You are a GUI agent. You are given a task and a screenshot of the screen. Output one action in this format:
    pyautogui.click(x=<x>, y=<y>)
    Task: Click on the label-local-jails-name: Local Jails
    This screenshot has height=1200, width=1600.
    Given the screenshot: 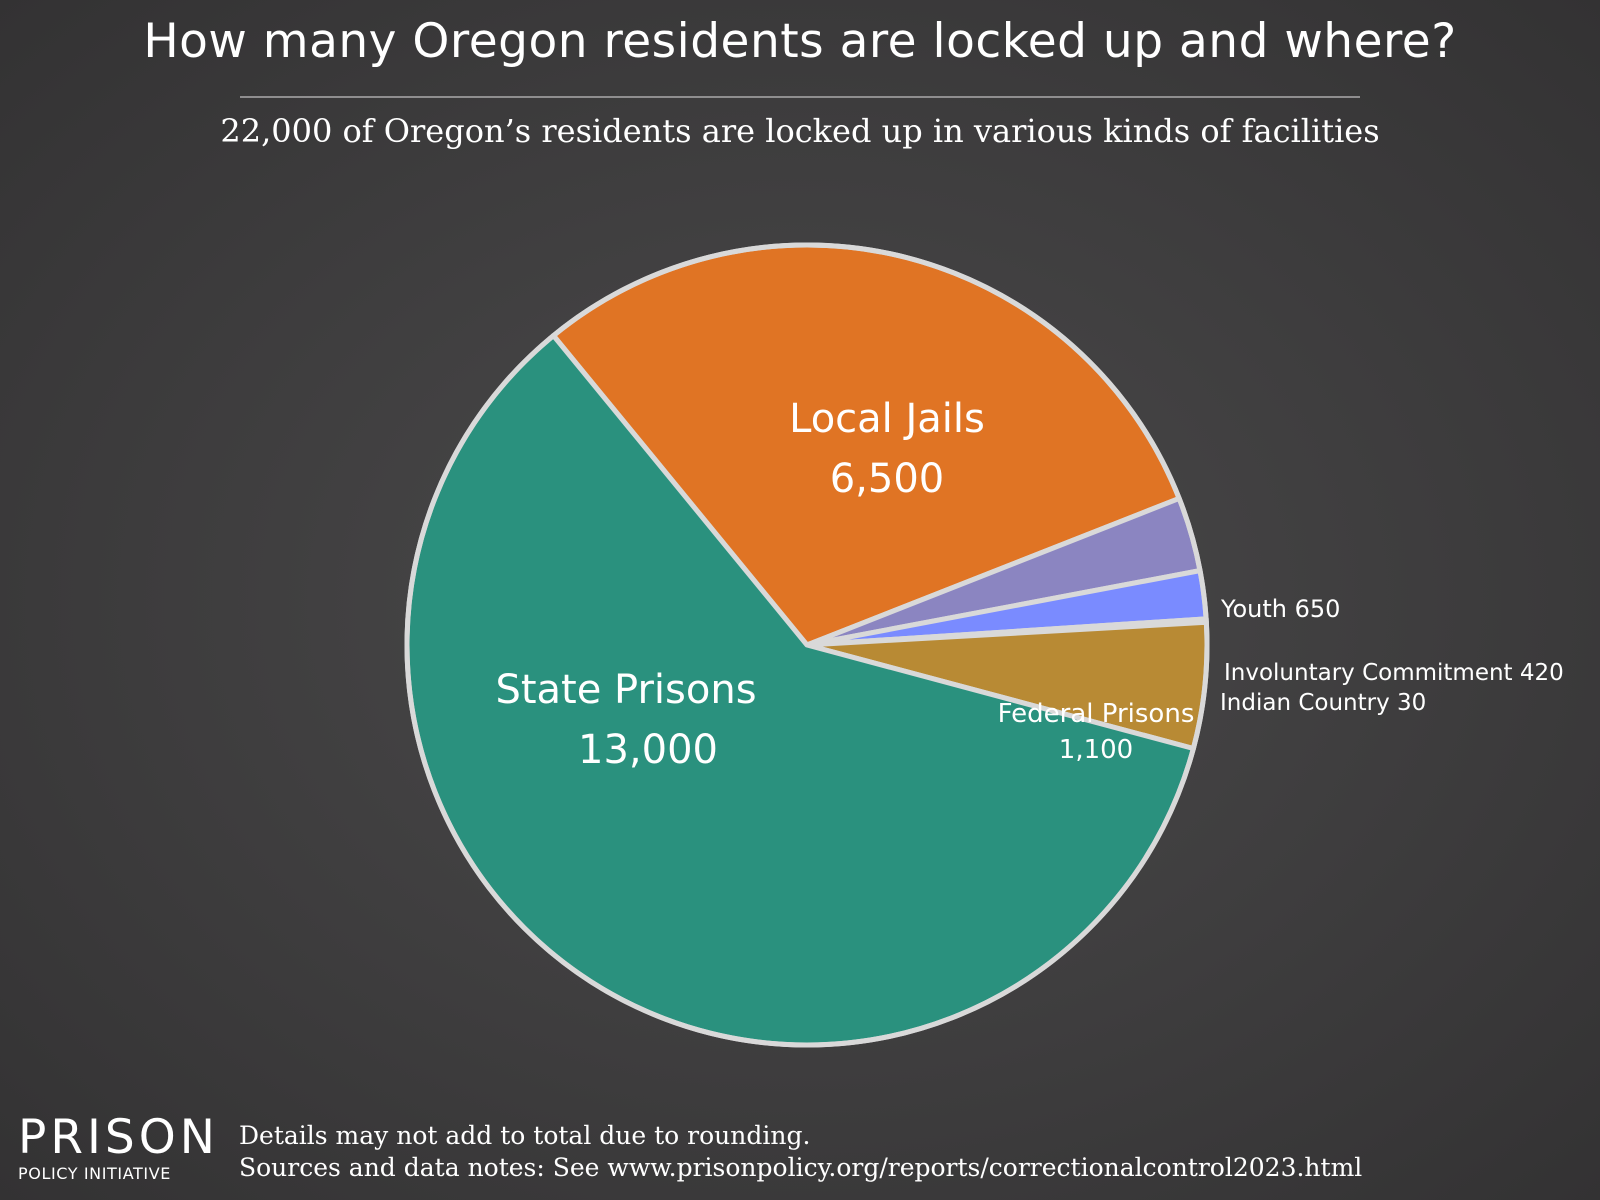 What is the action you would take?
    pyautogui.click(x=887, y=419)
    